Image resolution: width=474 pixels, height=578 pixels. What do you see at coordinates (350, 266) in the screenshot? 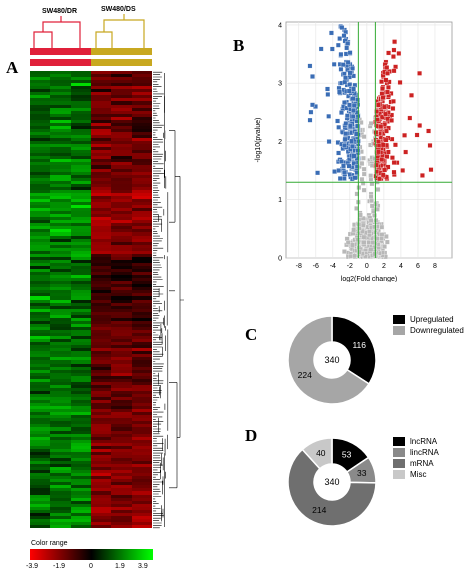
I see `x-tick-label: -2` at bounding box center [350, 266].